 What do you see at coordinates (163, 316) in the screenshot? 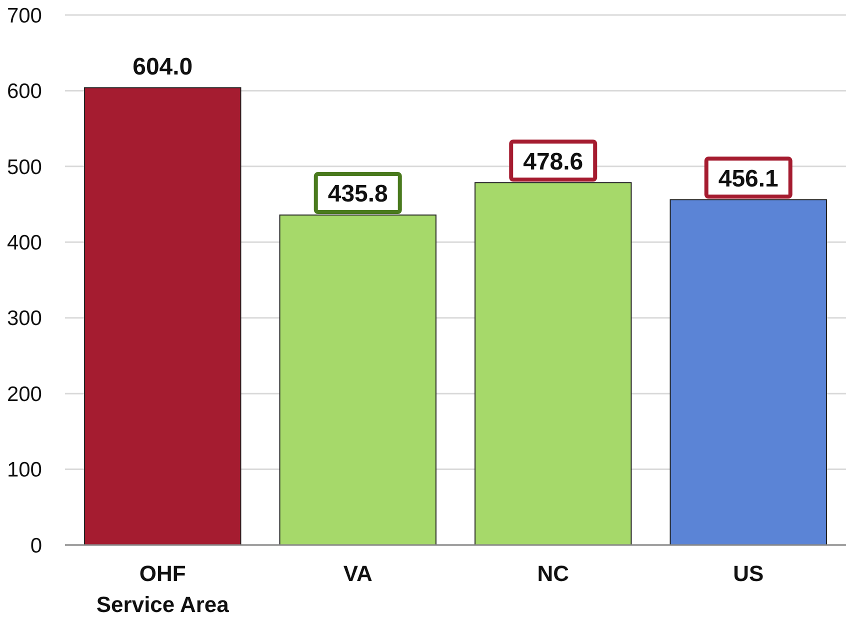
I see `bar` at bounding box center [163, 316].